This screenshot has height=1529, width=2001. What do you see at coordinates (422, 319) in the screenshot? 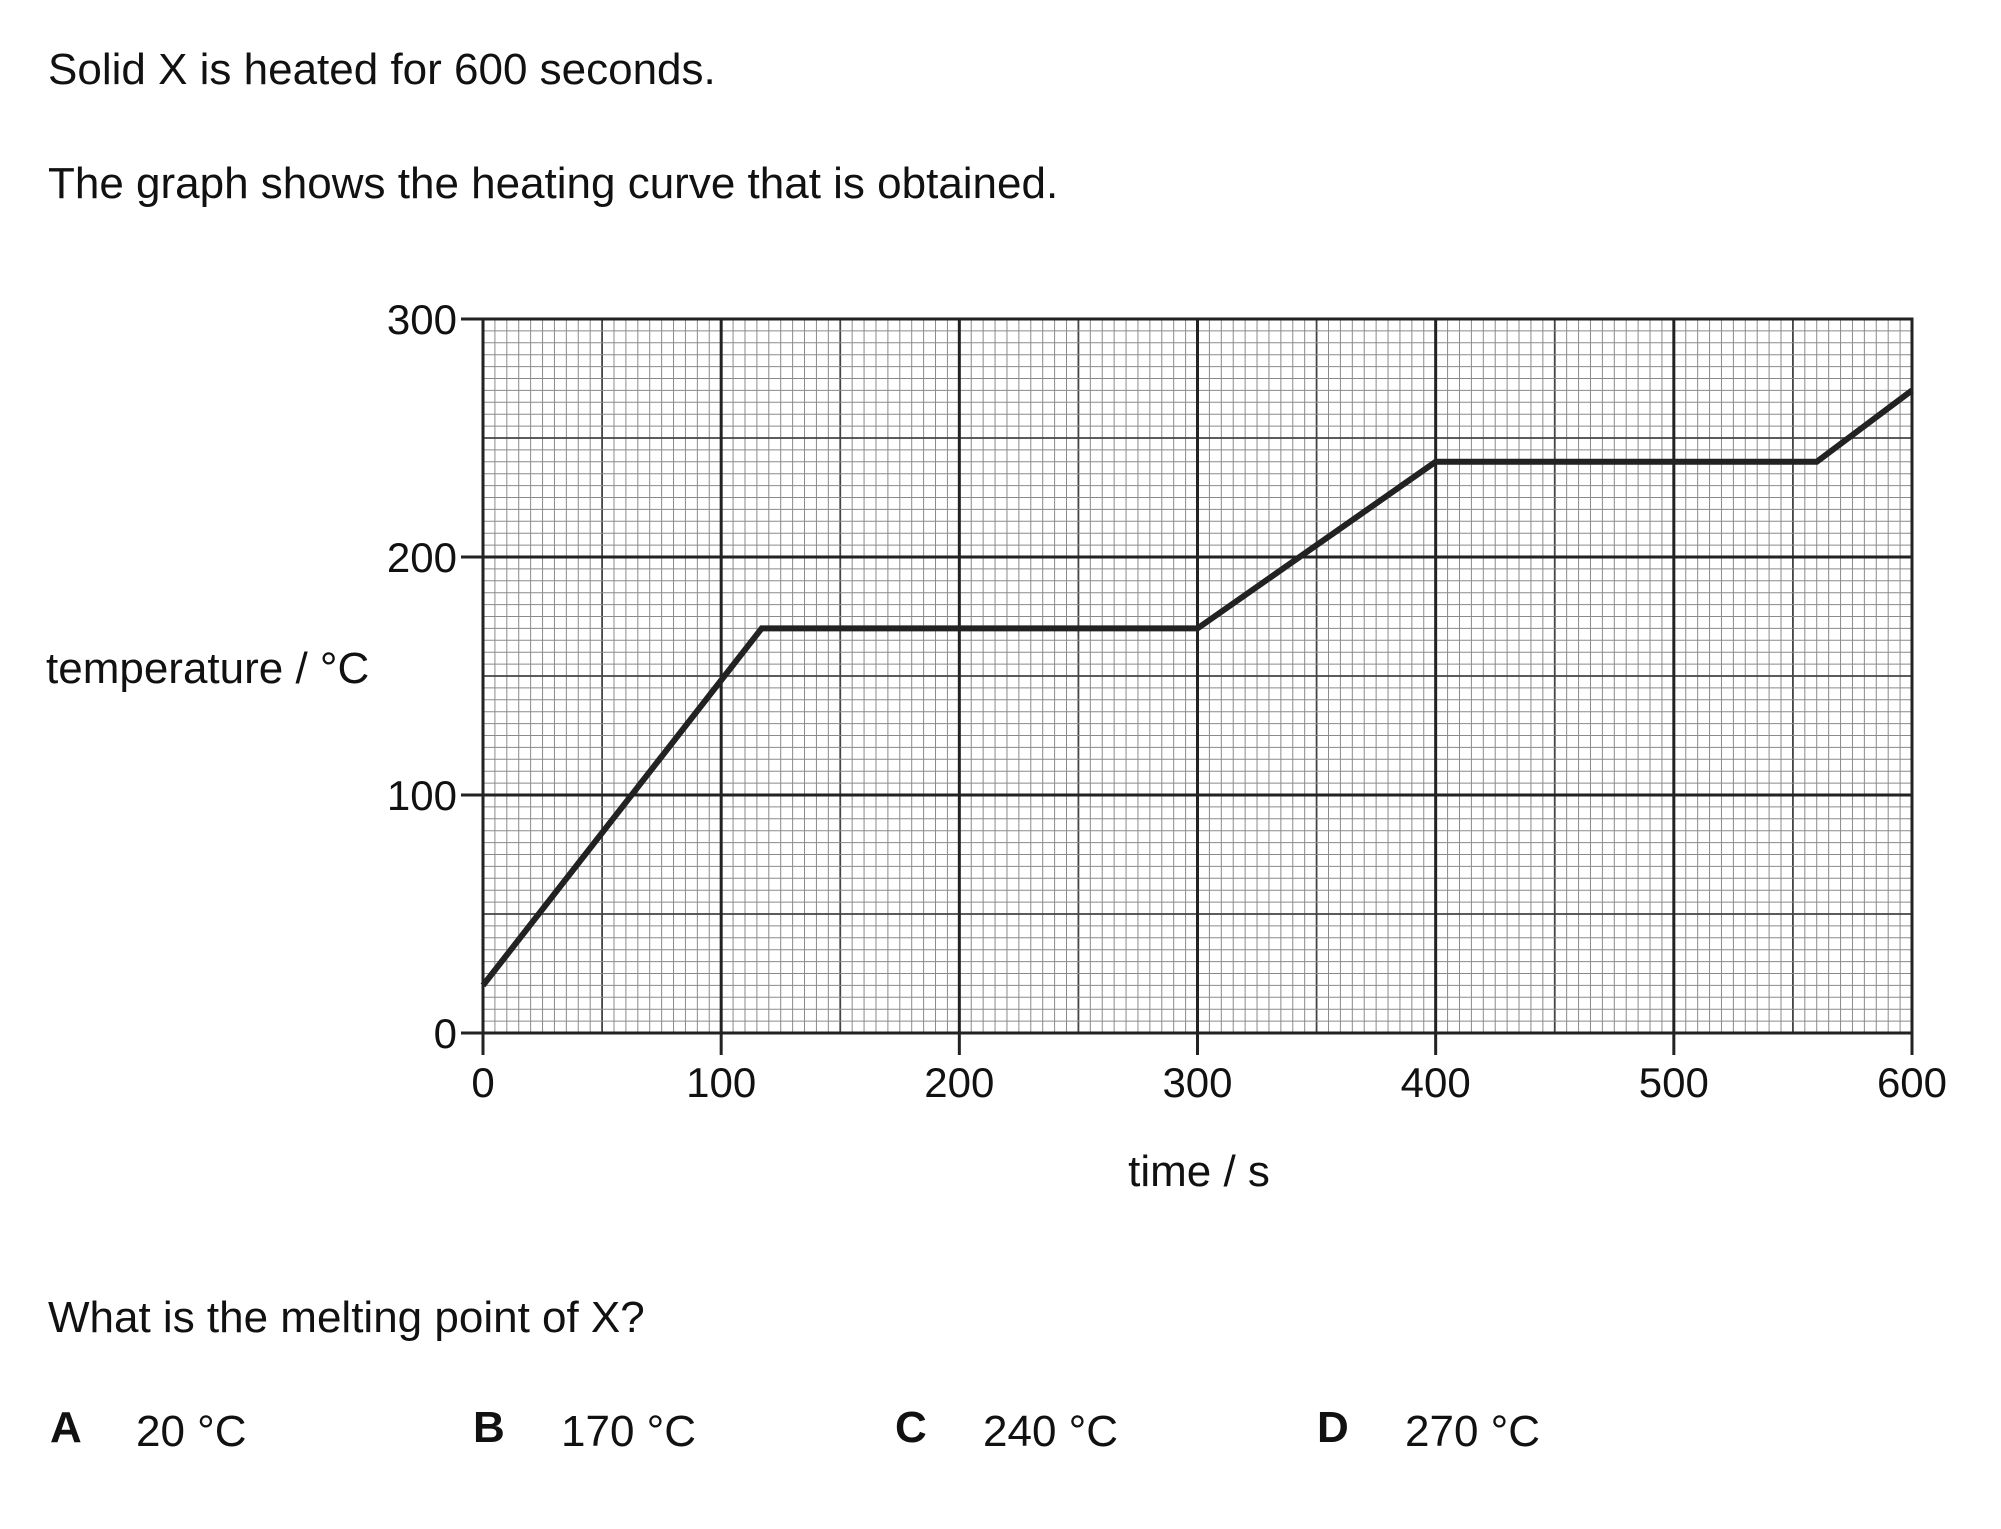
I see `y-tick-label: 300` at bounding box center [422, 319].